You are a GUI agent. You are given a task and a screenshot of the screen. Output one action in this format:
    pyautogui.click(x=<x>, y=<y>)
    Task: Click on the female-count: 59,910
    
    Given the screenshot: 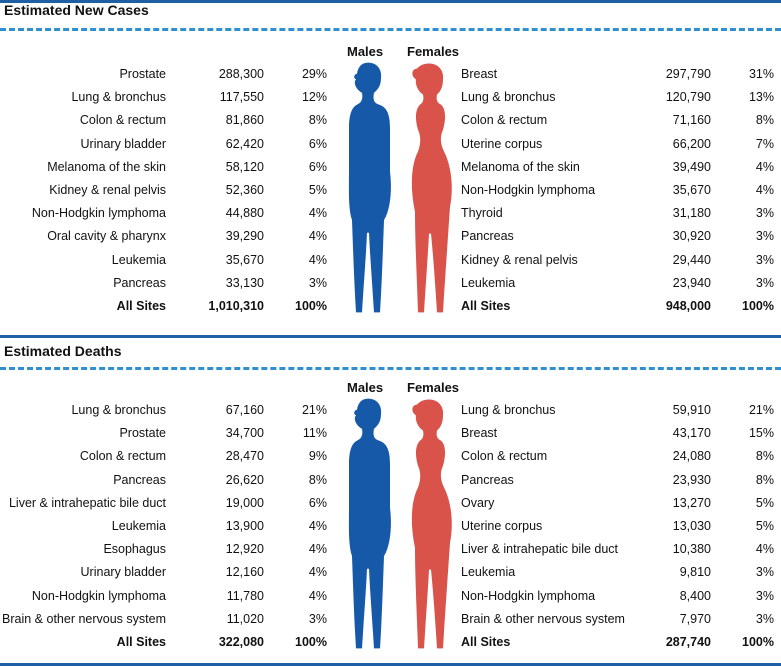 What is the action you would take?
    pyautogui.click(x=691, y=410)
    